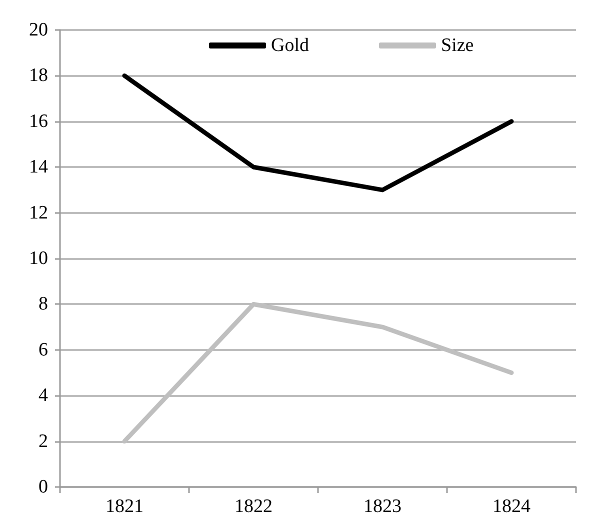  Describe the element at coordinates (125, 506) in the screenshot. I see `x-tick-label: 1821` at that location.